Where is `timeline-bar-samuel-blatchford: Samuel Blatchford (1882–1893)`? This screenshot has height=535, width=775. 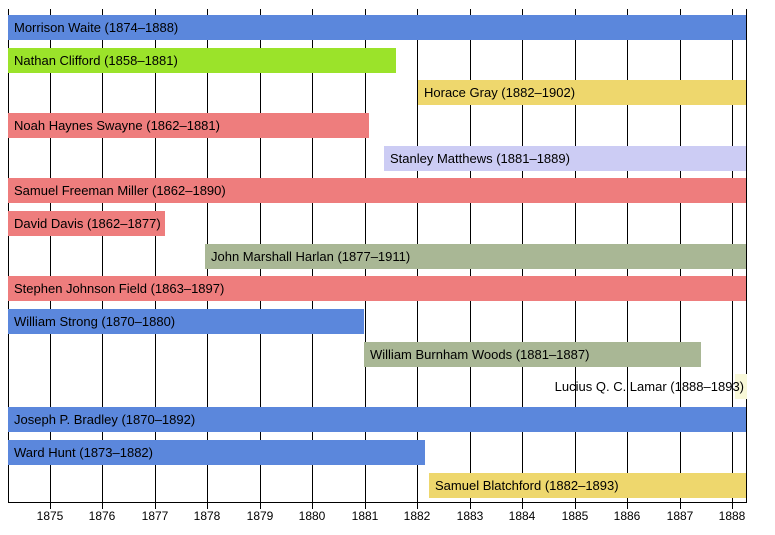
timeline-bar-samuel-blatchford: Samuel Blatchford (1882–1893) is located at coordinates (587, 485).